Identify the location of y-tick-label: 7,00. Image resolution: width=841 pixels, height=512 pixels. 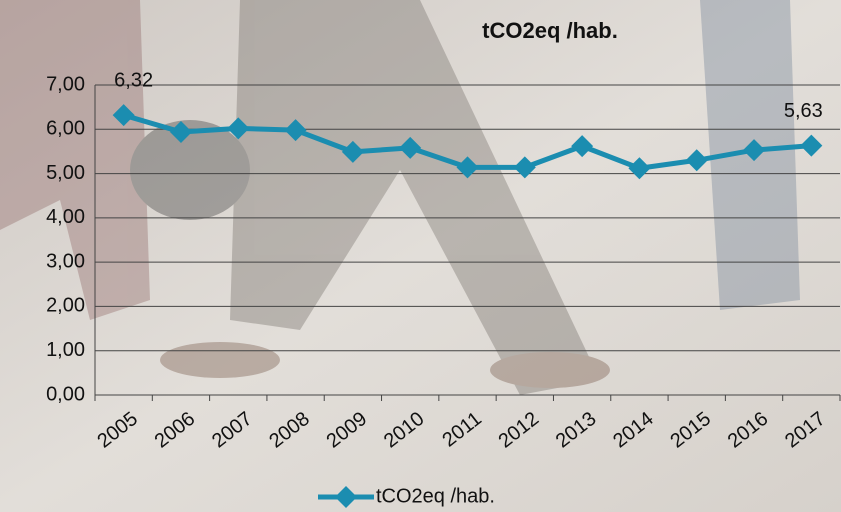
(65, 84).